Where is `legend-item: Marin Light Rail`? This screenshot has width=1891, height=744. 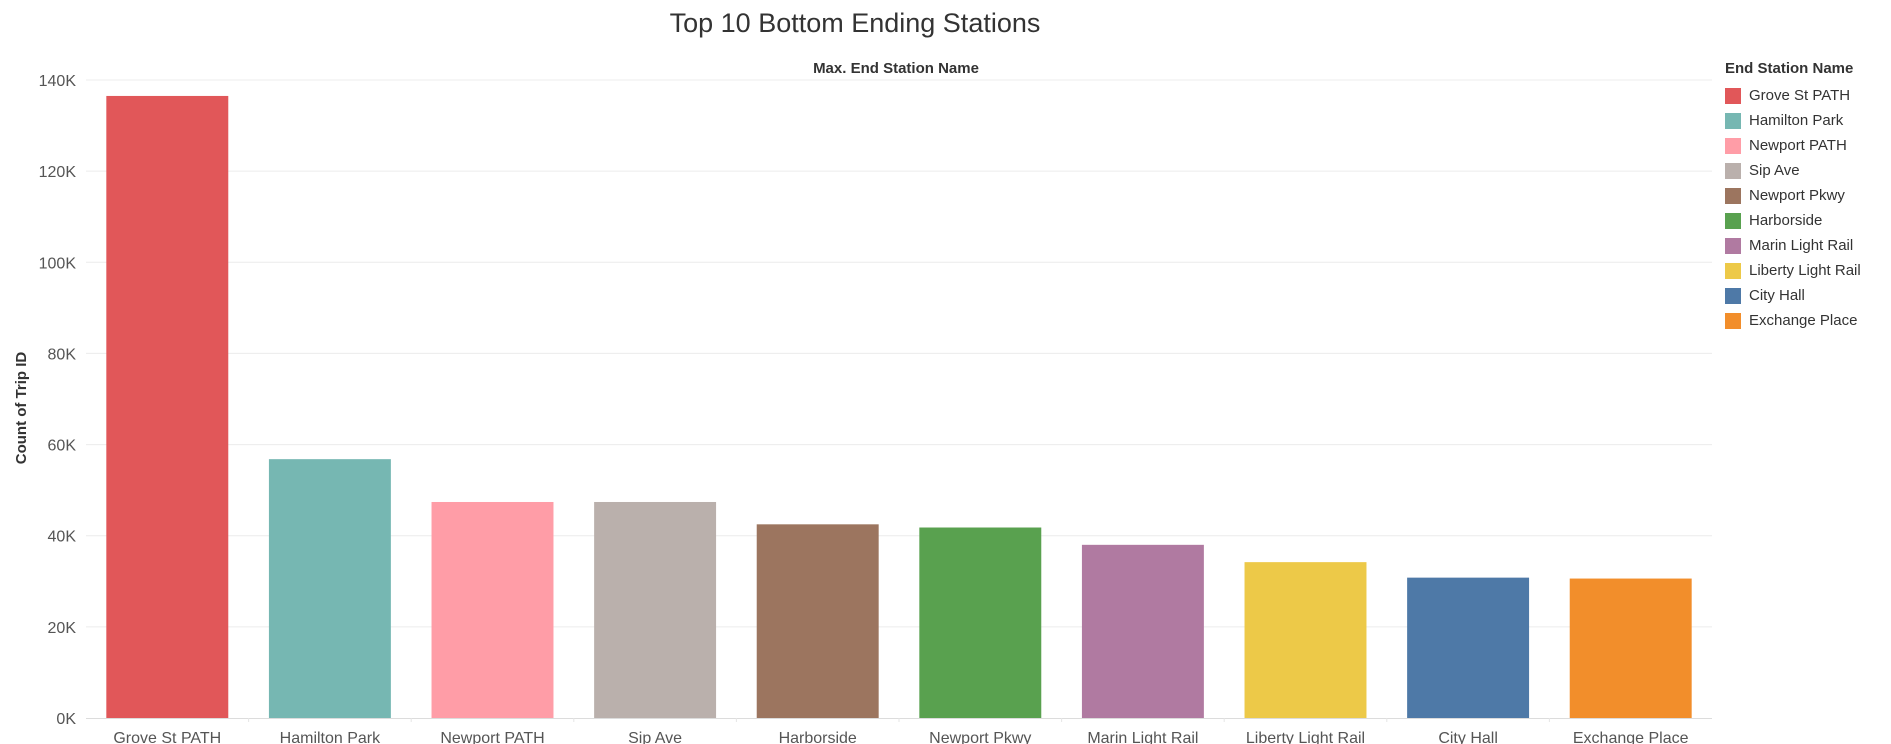
legend-item: Marin Light Rail is located at coordinates (1808, 245).